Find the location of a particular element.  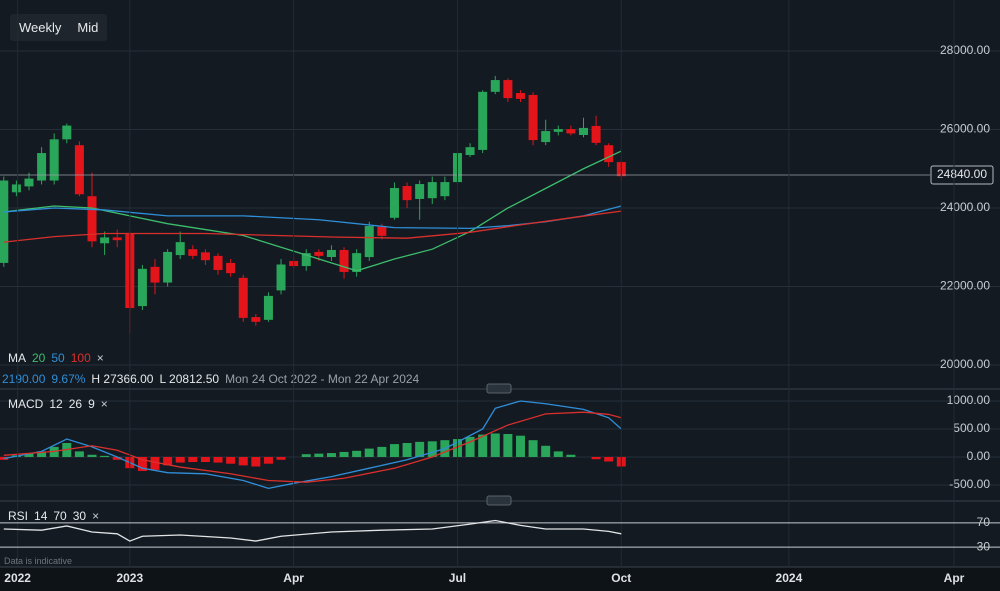

legend-title: RSI is located at coordinates (18, 516).